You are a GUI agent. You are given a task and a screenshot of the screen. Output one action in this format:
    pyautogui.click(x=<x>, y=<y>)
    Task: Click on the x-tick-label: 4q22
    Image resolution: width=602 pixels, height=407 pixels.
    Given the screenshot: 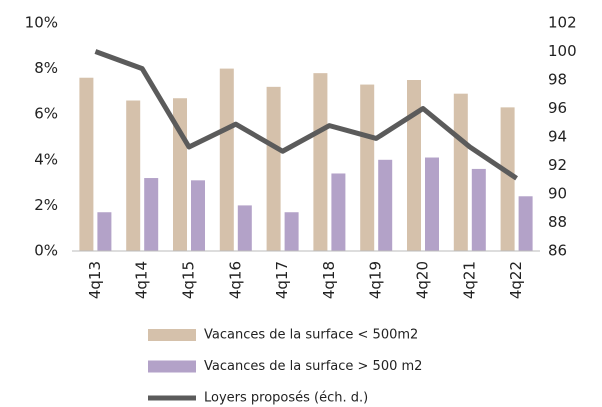 What is the action you would take?
    pyautogui.click(x=516, y=280)
    